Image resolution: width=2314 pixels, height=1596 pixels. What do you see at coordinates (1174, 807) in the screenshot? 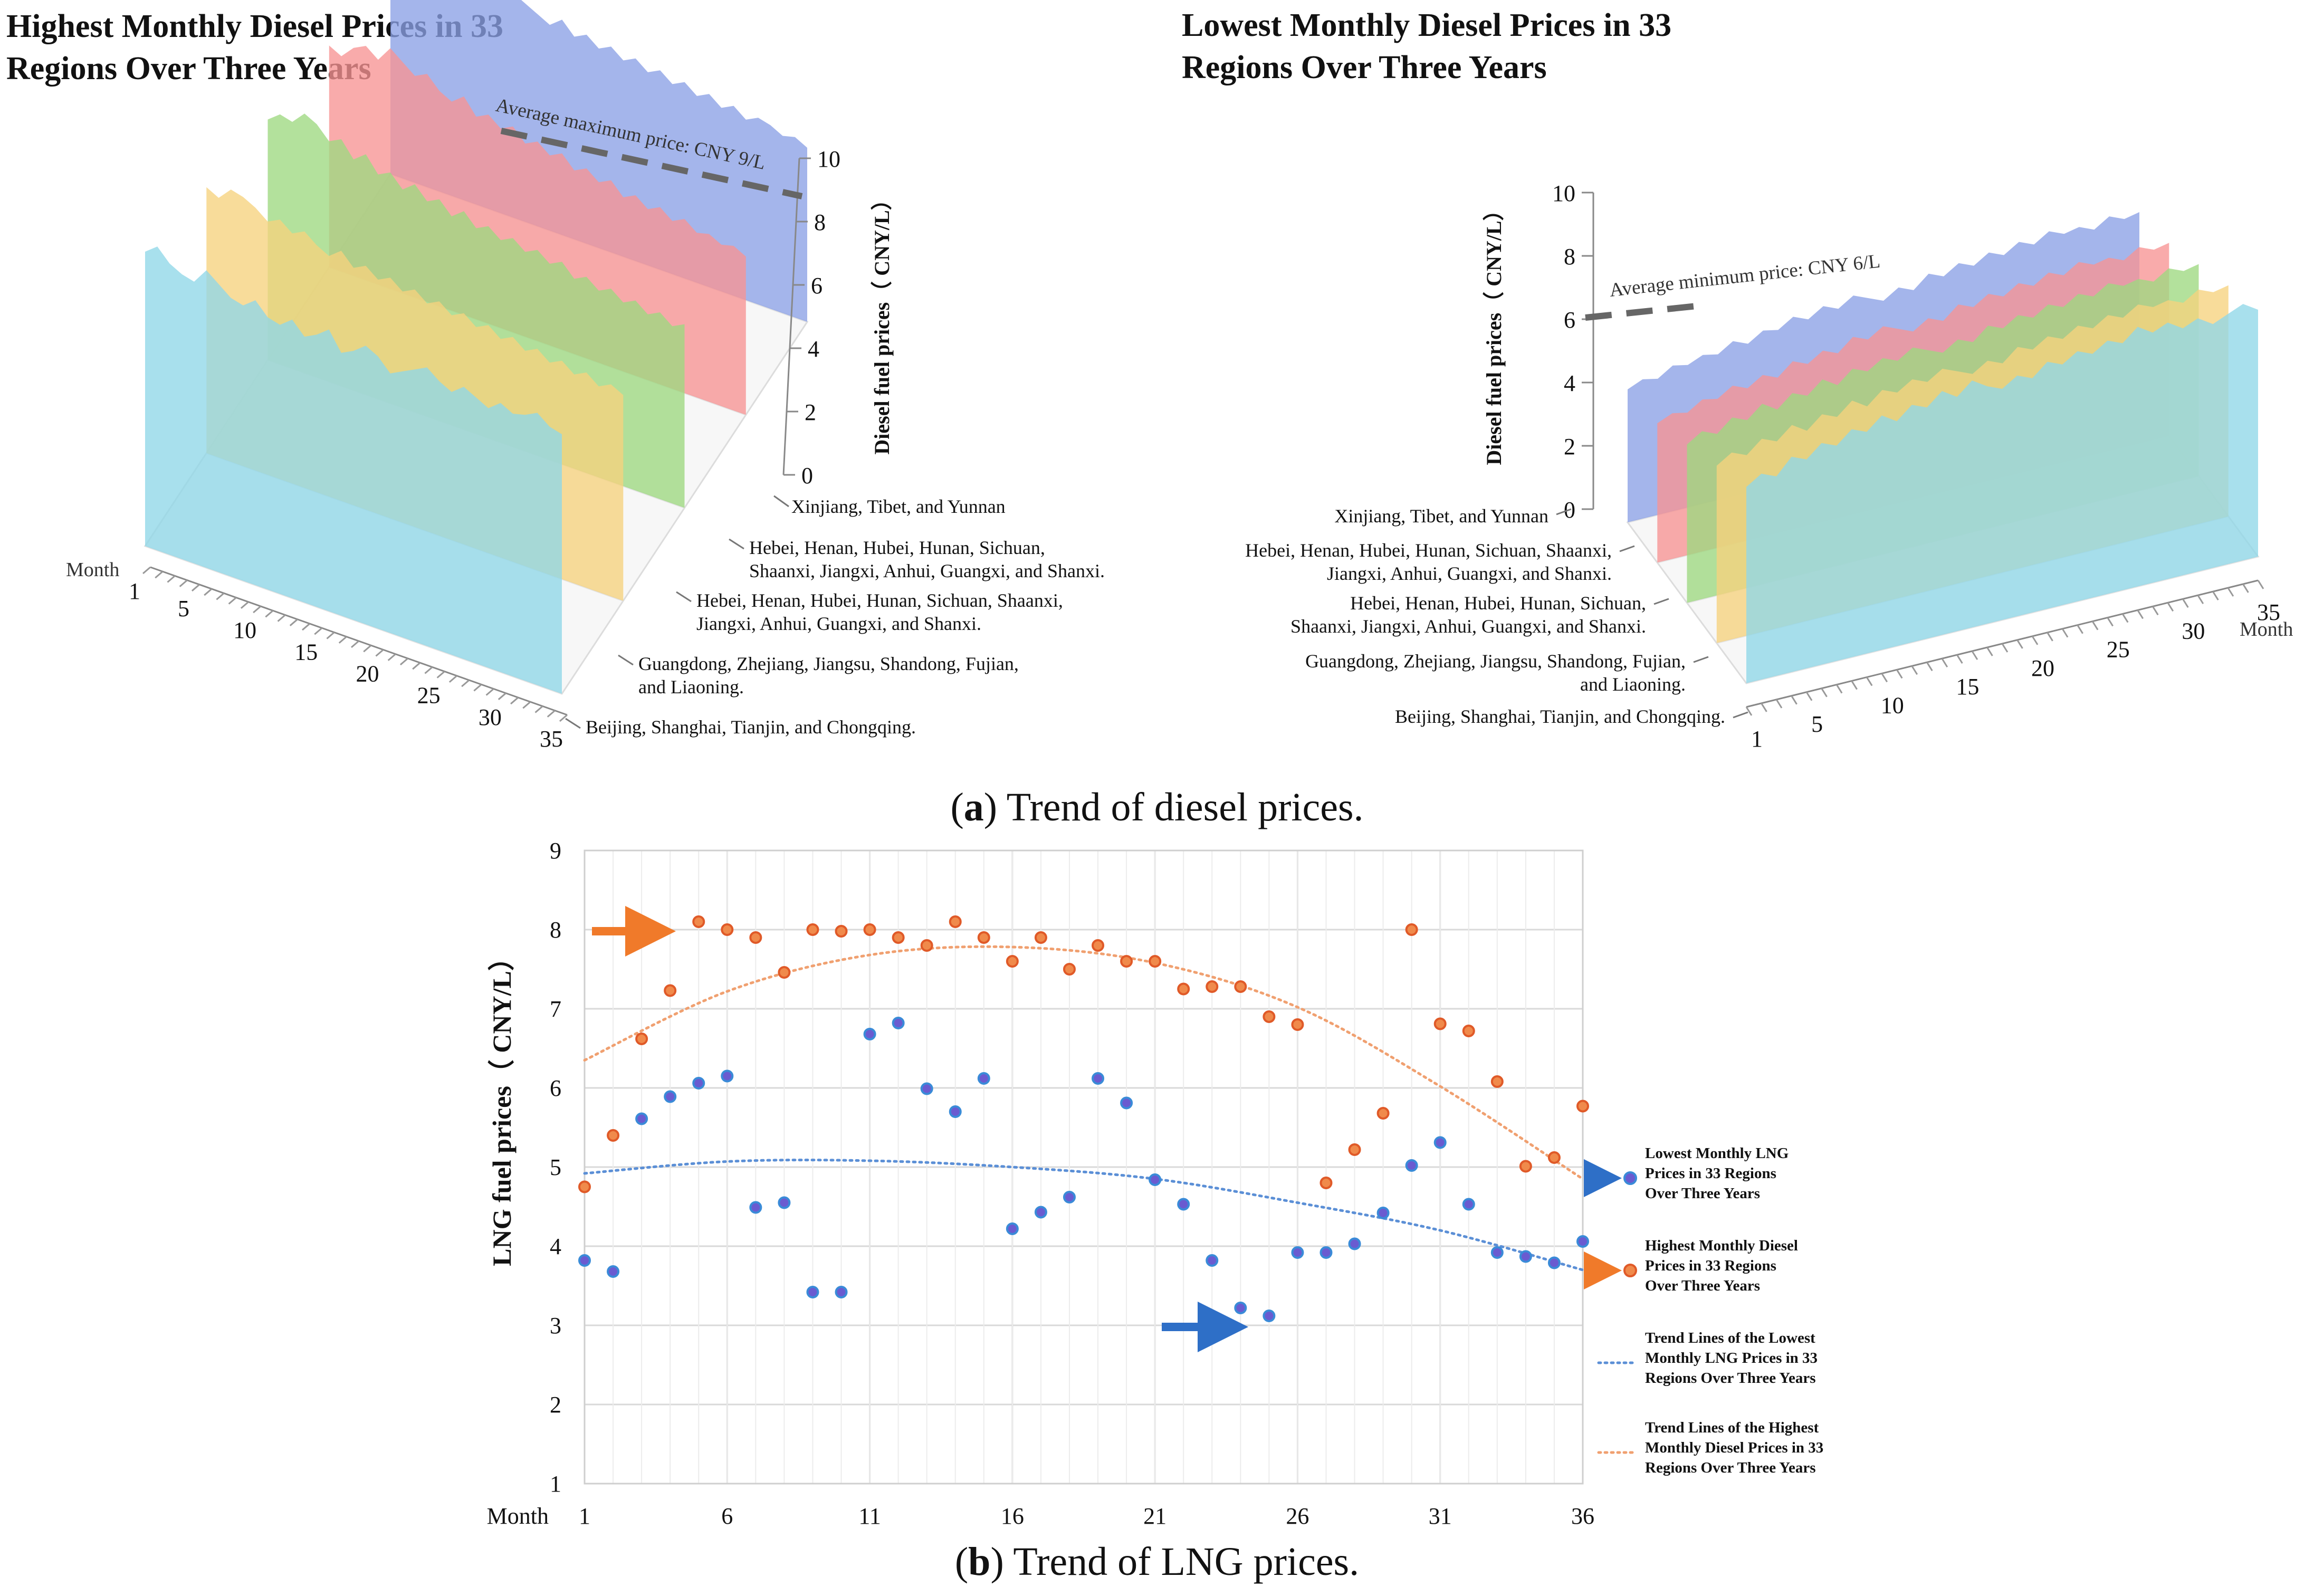
I see `caption-a-text: ) Trend of diesel prices.` at bounding box center [1174, 807].